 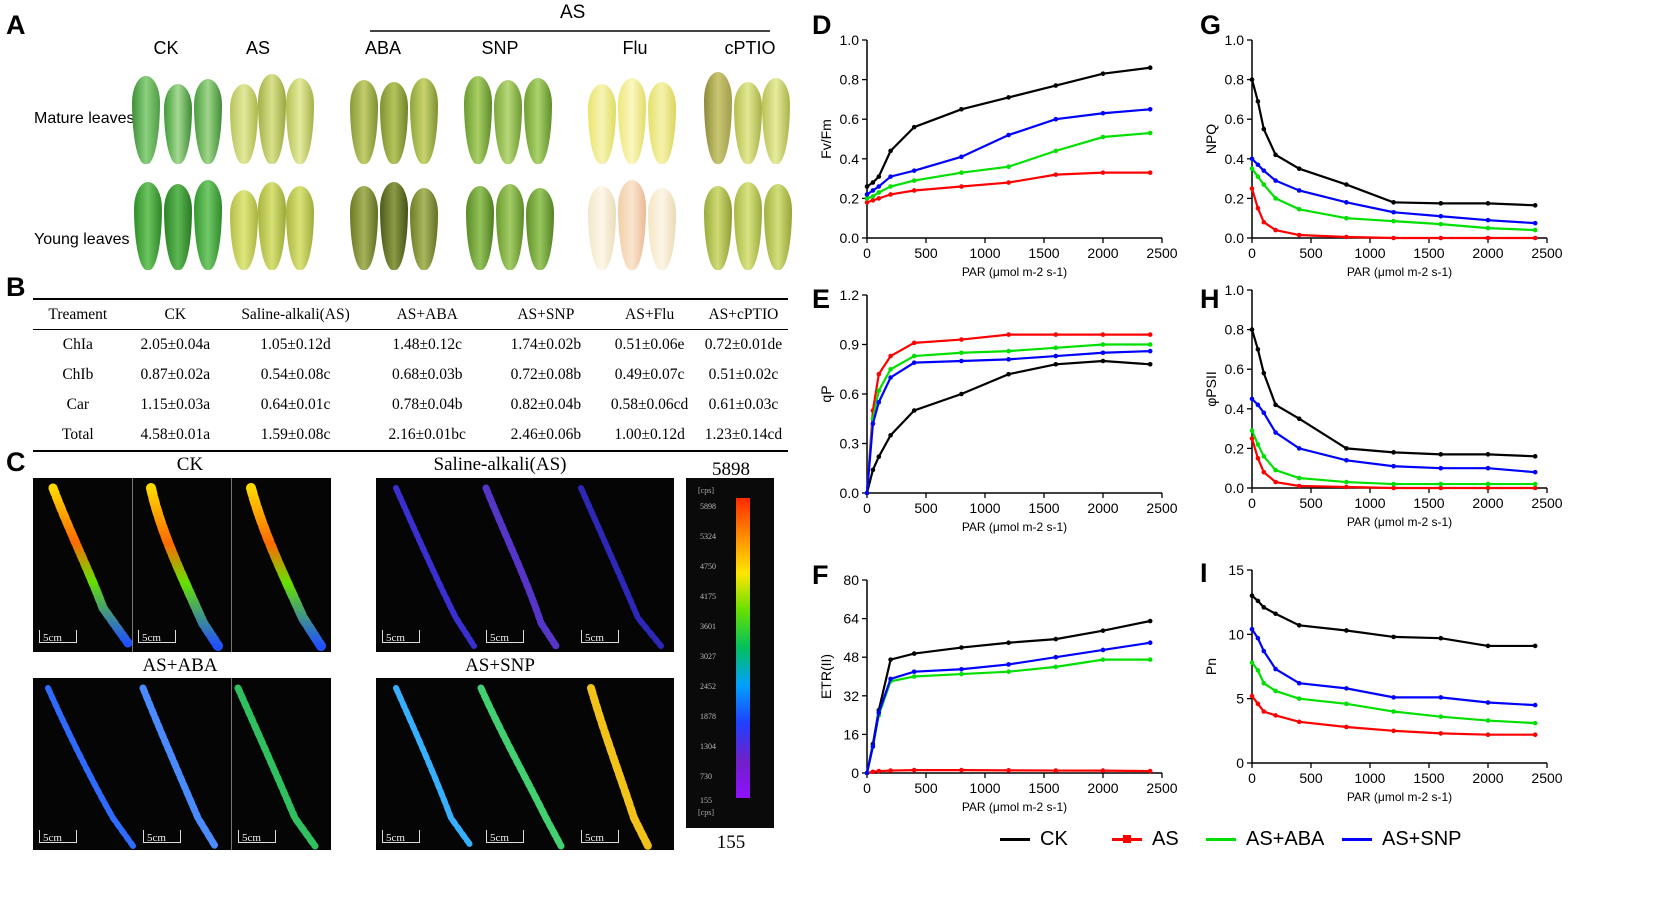 I want to click on table-cell: 2.16±0.01bc, so click(x=427, y=436).